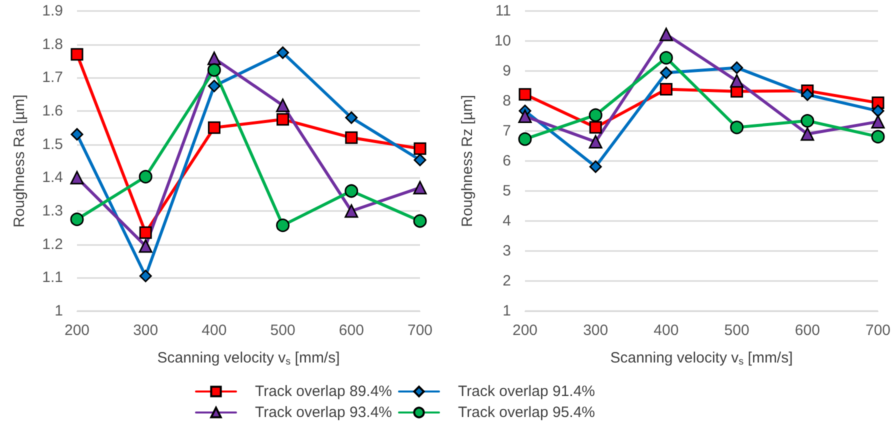 This screenshot has width=894, height=431. What do you see at coordinates (19, 161) in the screenshot?
I see `y-axis-title: Roughness Ra [µm]` at bounding box center [19, 161].